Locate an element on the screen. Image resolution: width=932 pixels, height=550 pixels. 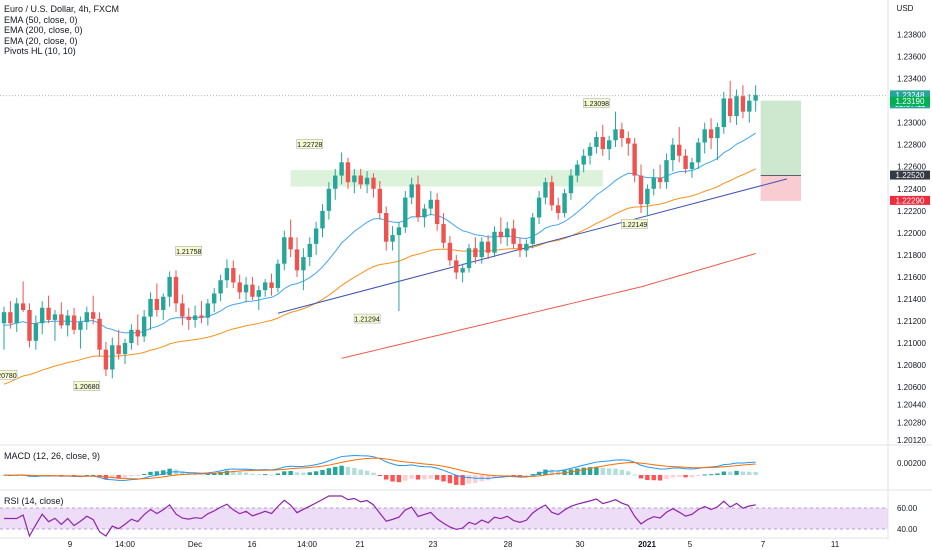
time-axis: 9 14:00 Dec 16 14:00 21 23 28 30 2021 5 7 11 is located at coordinates (454, 544).